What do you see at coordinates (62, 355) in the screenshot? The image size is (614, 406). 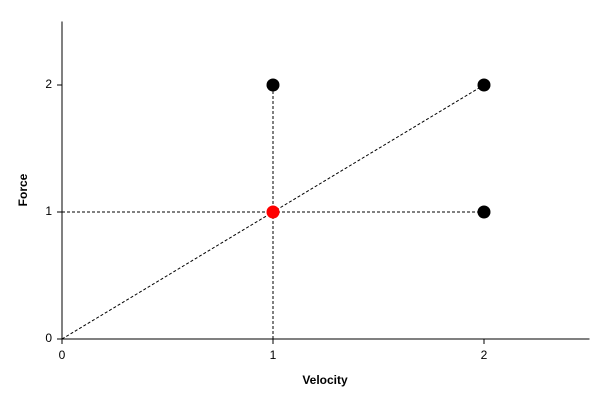 I see `x-tick-label: 0` at bounding box center [62, 355].